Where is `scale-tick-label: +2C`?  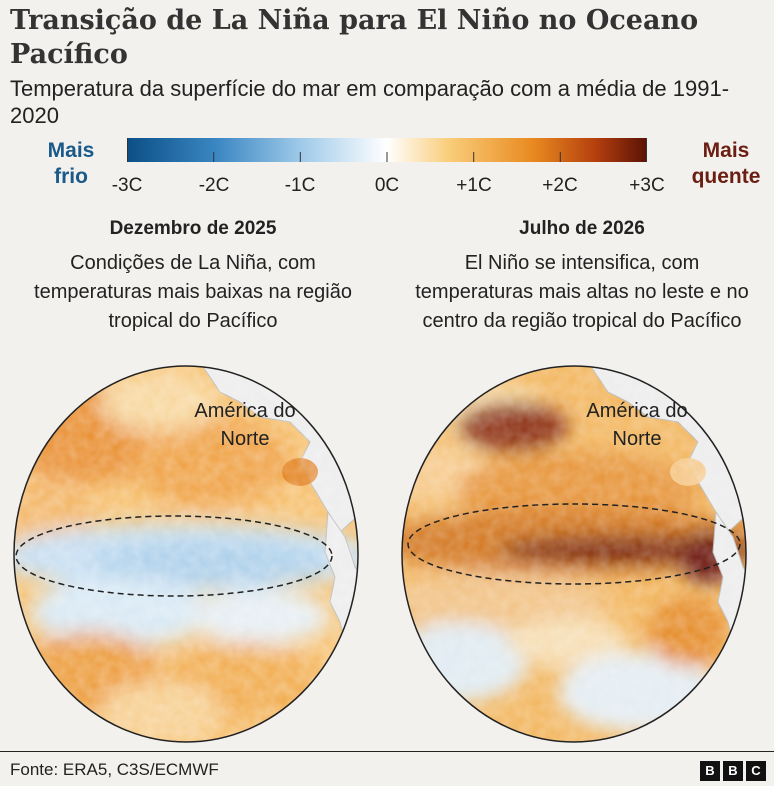 scale-tick-label: +2C is located at coordinates (560, 185).